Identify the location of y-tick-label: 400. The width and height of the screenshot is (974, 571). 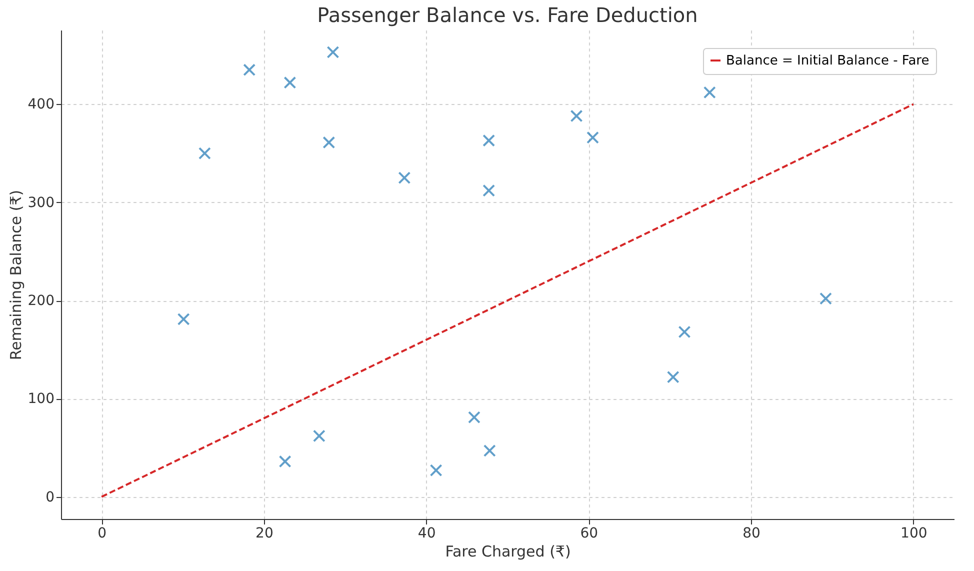
(41, 104).